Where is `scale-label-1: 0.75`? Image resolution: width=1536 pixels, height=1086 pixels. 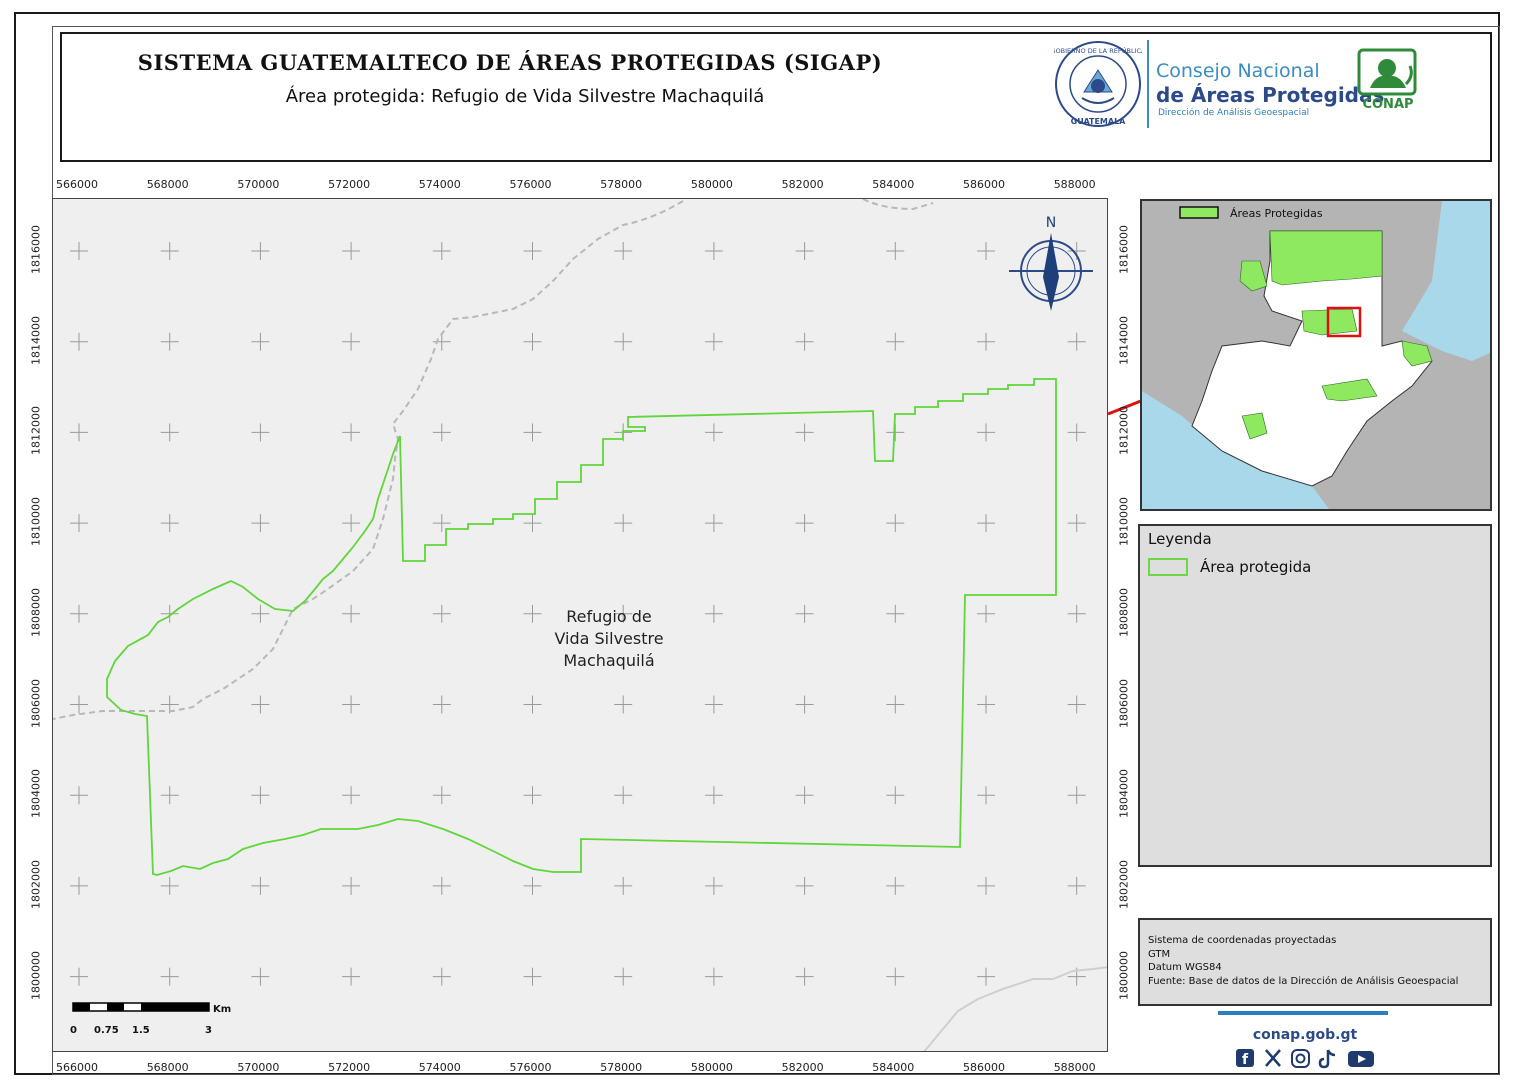 scale-label-1: 0.75 is located at coordinates (106, 1030).